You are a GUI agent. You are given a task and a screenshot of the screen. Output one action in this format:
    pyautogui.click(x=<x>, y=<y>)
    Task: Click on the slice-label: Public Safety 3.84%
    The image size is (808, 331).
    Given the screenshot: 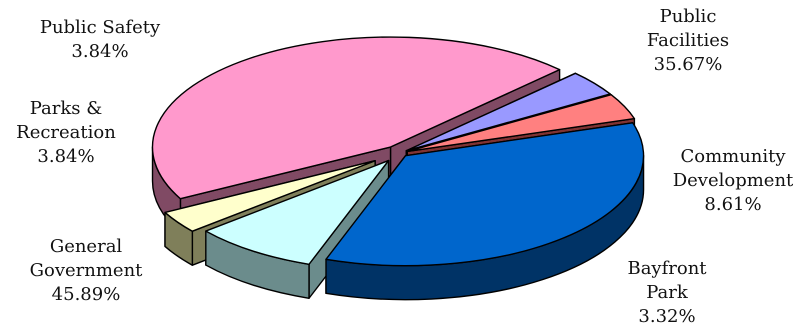 What is the action you would take?
    pyautogui.click(x=100, y=39)
    